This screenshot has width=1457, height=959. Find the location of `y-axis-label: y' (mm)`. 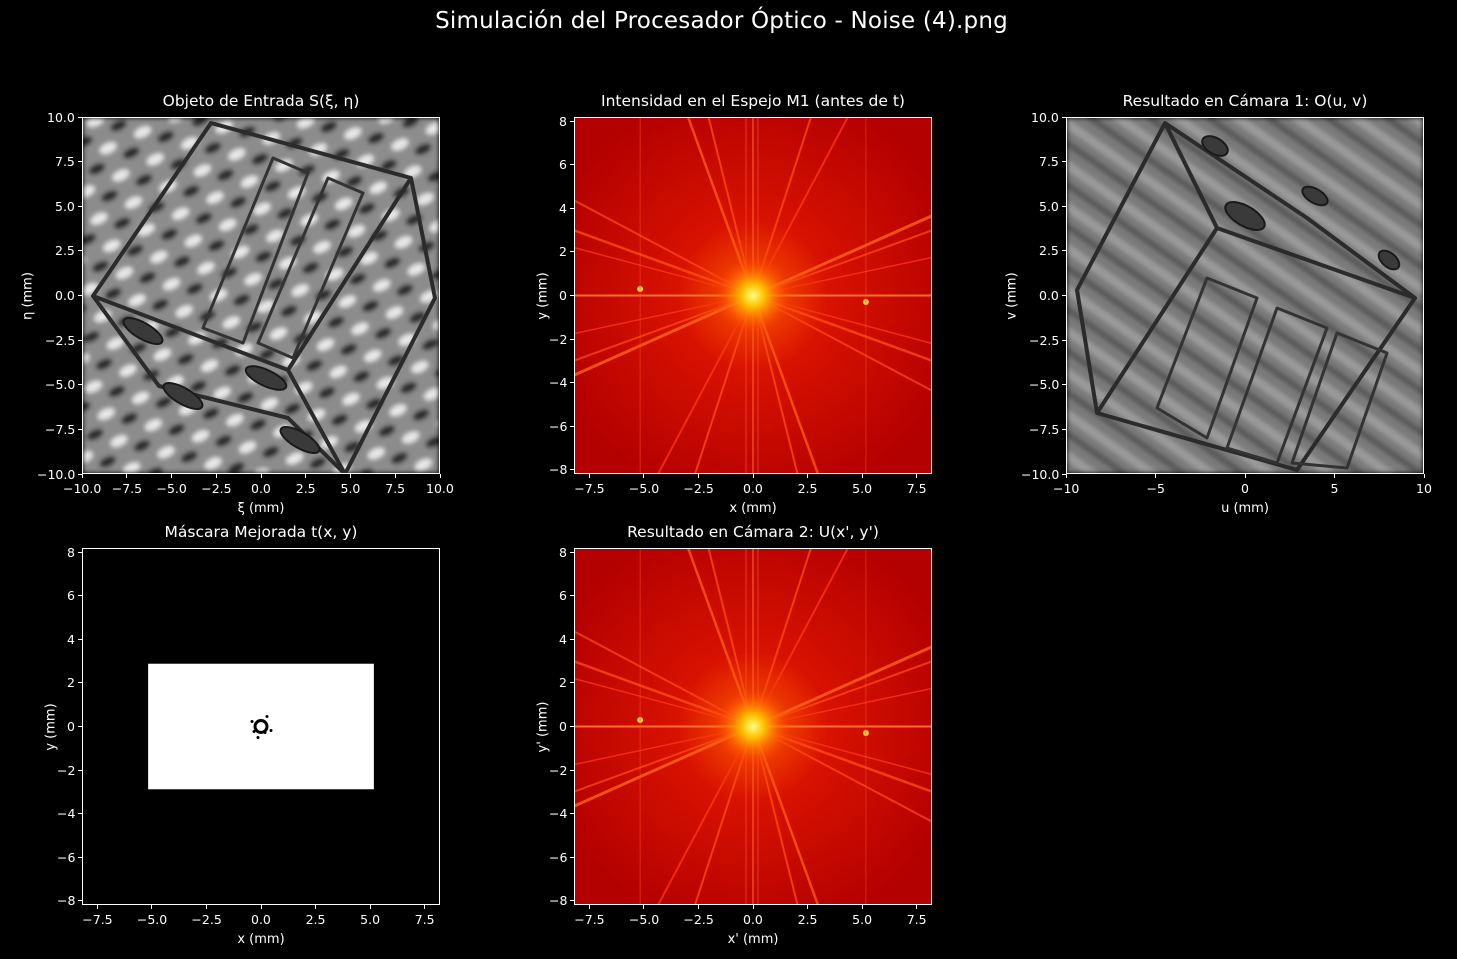

y-axis-label: y' (mm) is located at coordinates (543, 726).